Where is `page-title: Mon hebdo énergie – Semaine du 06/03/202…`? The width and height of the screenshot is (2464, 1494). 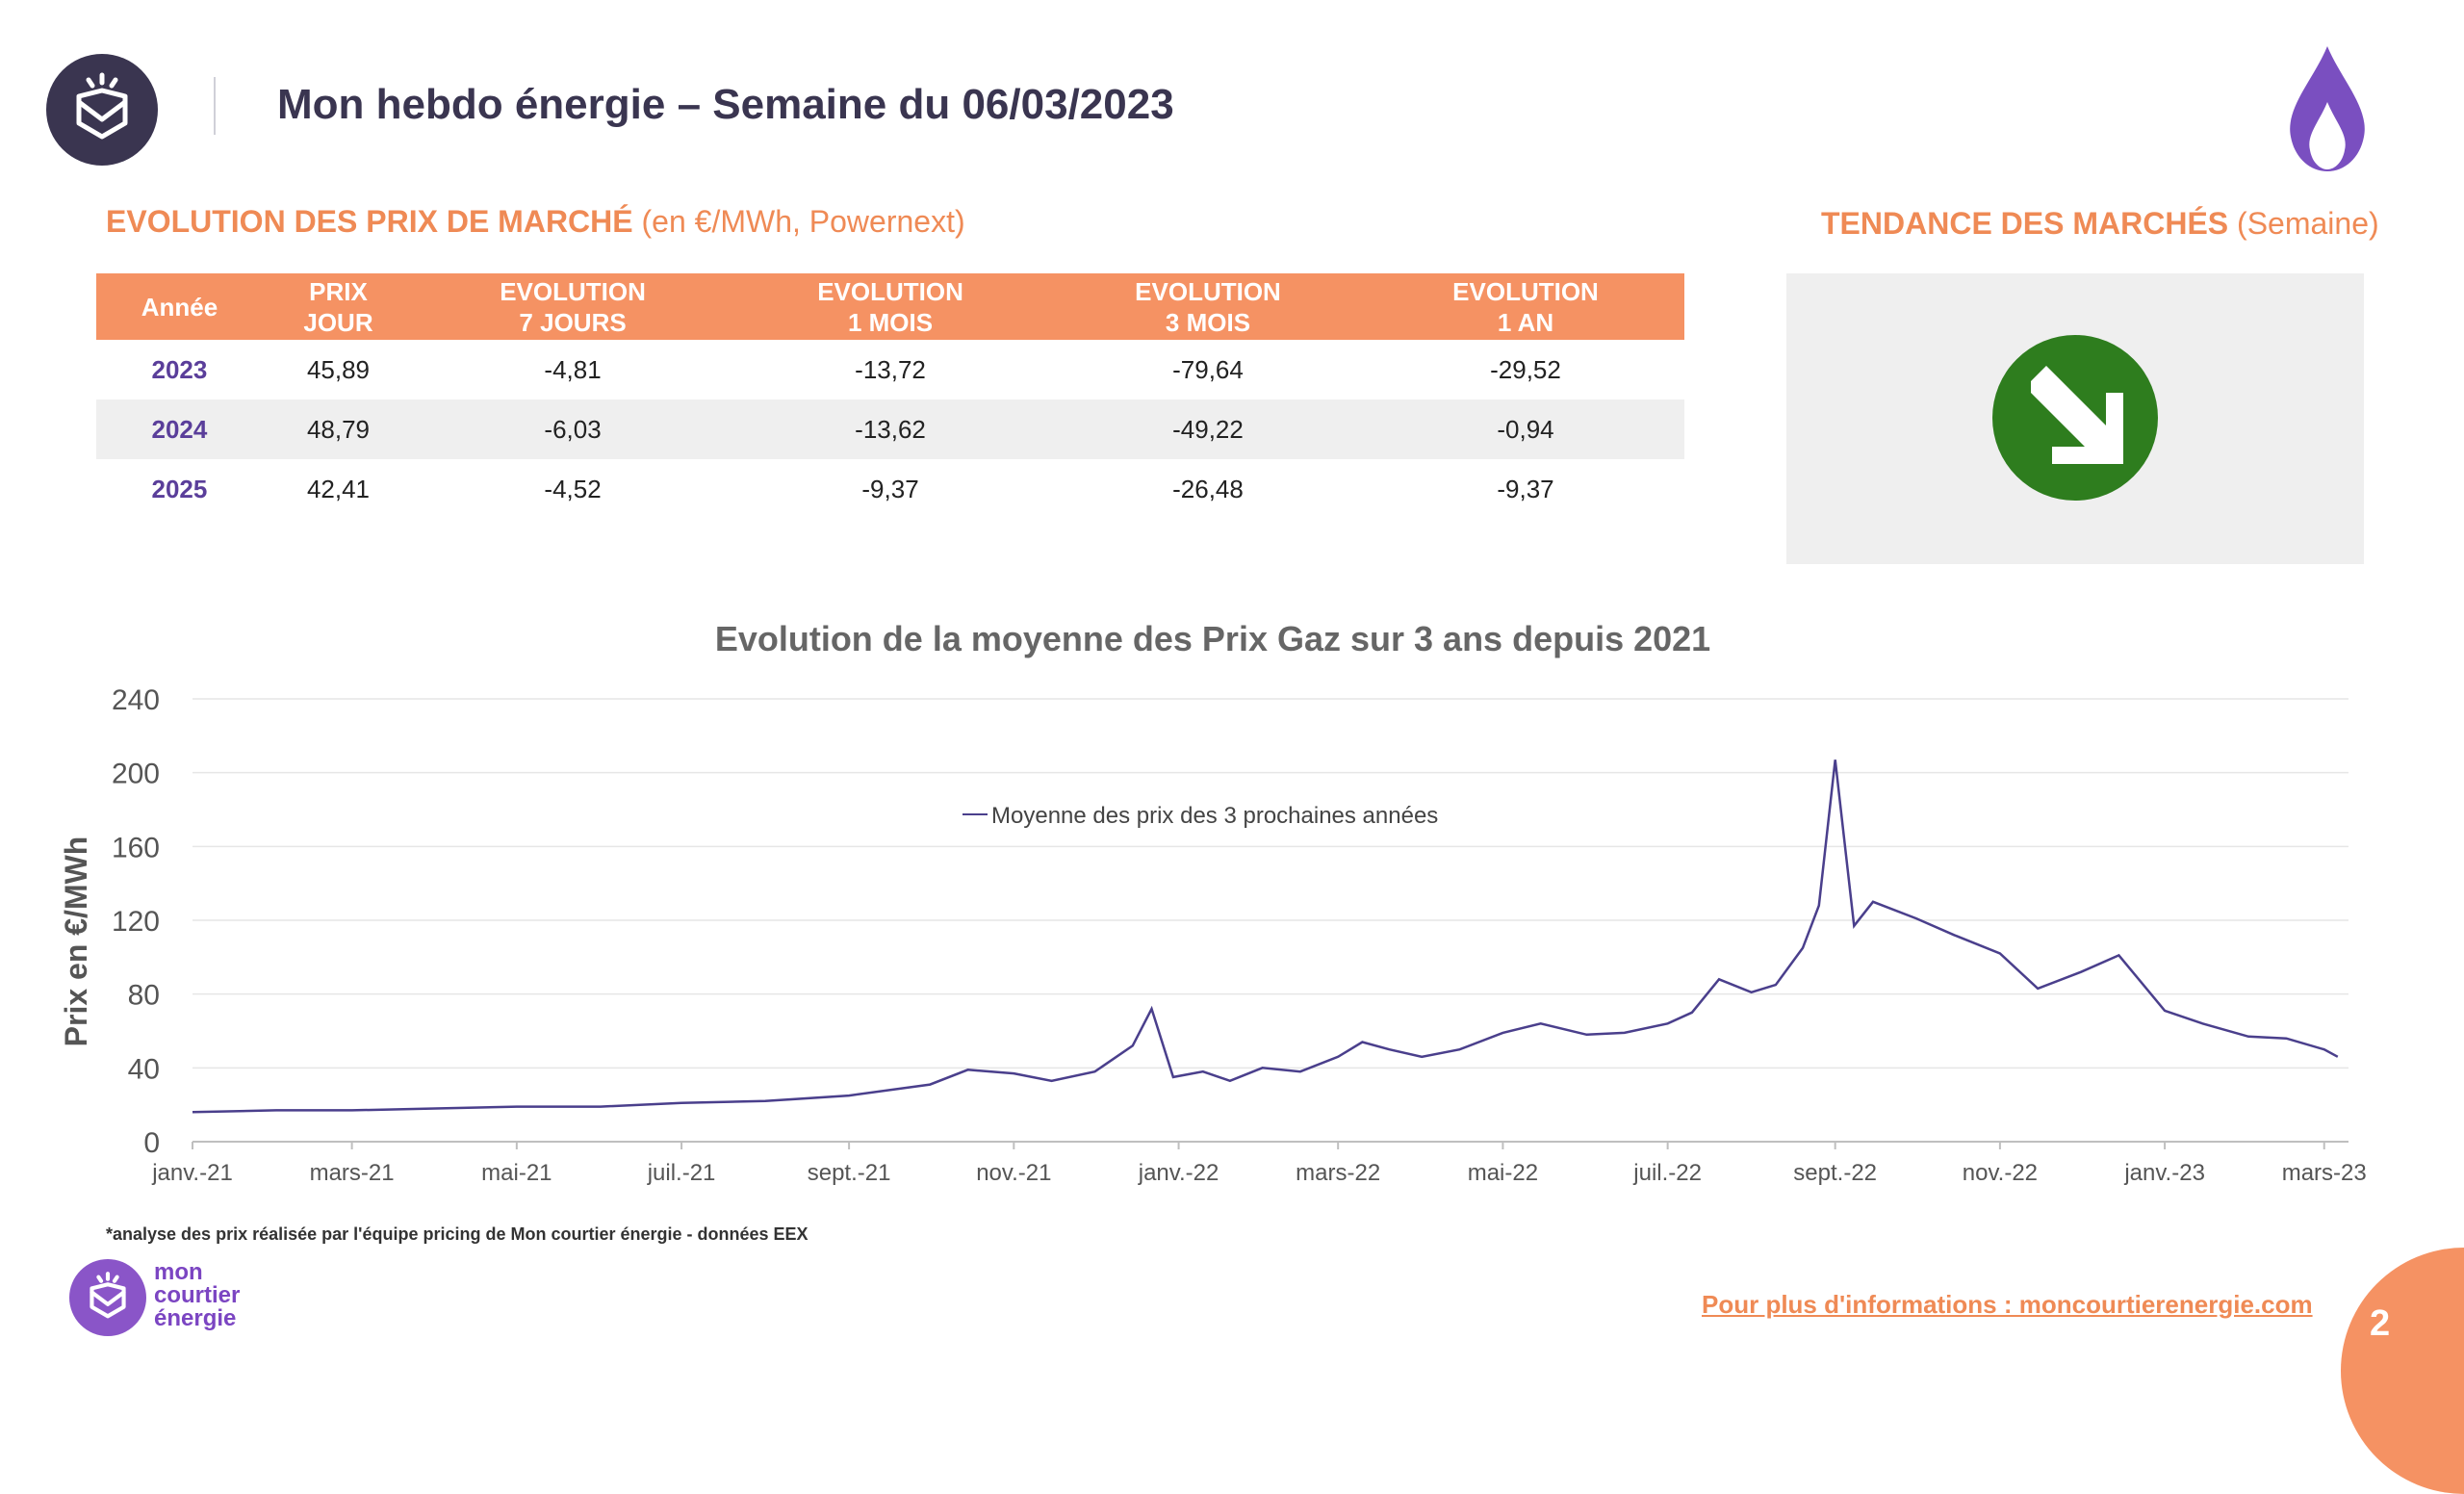
page-title: Mon hebdo énergie – Semaine du 06/03/202… is located at coordinates (725, 105).